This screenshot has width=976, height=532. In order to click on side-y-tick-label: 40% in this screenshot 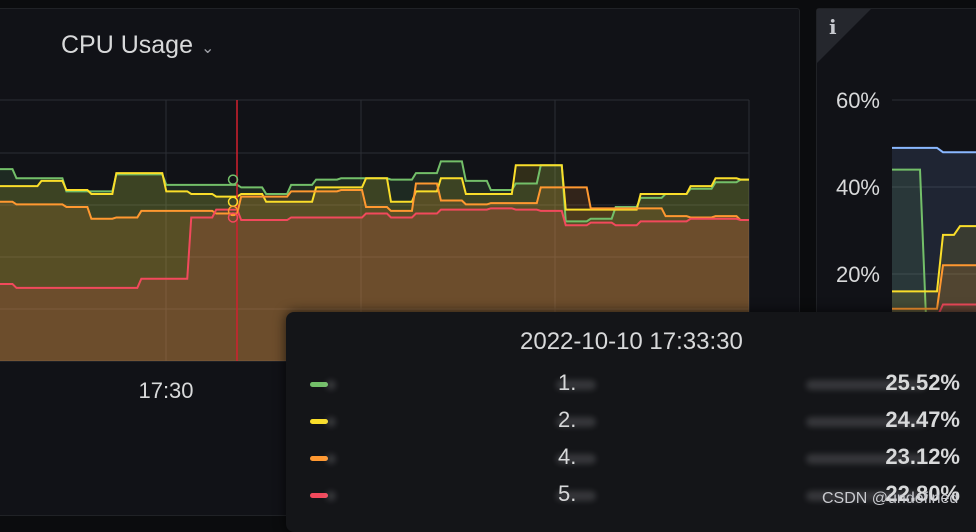, I will do `click(858, 187)`.